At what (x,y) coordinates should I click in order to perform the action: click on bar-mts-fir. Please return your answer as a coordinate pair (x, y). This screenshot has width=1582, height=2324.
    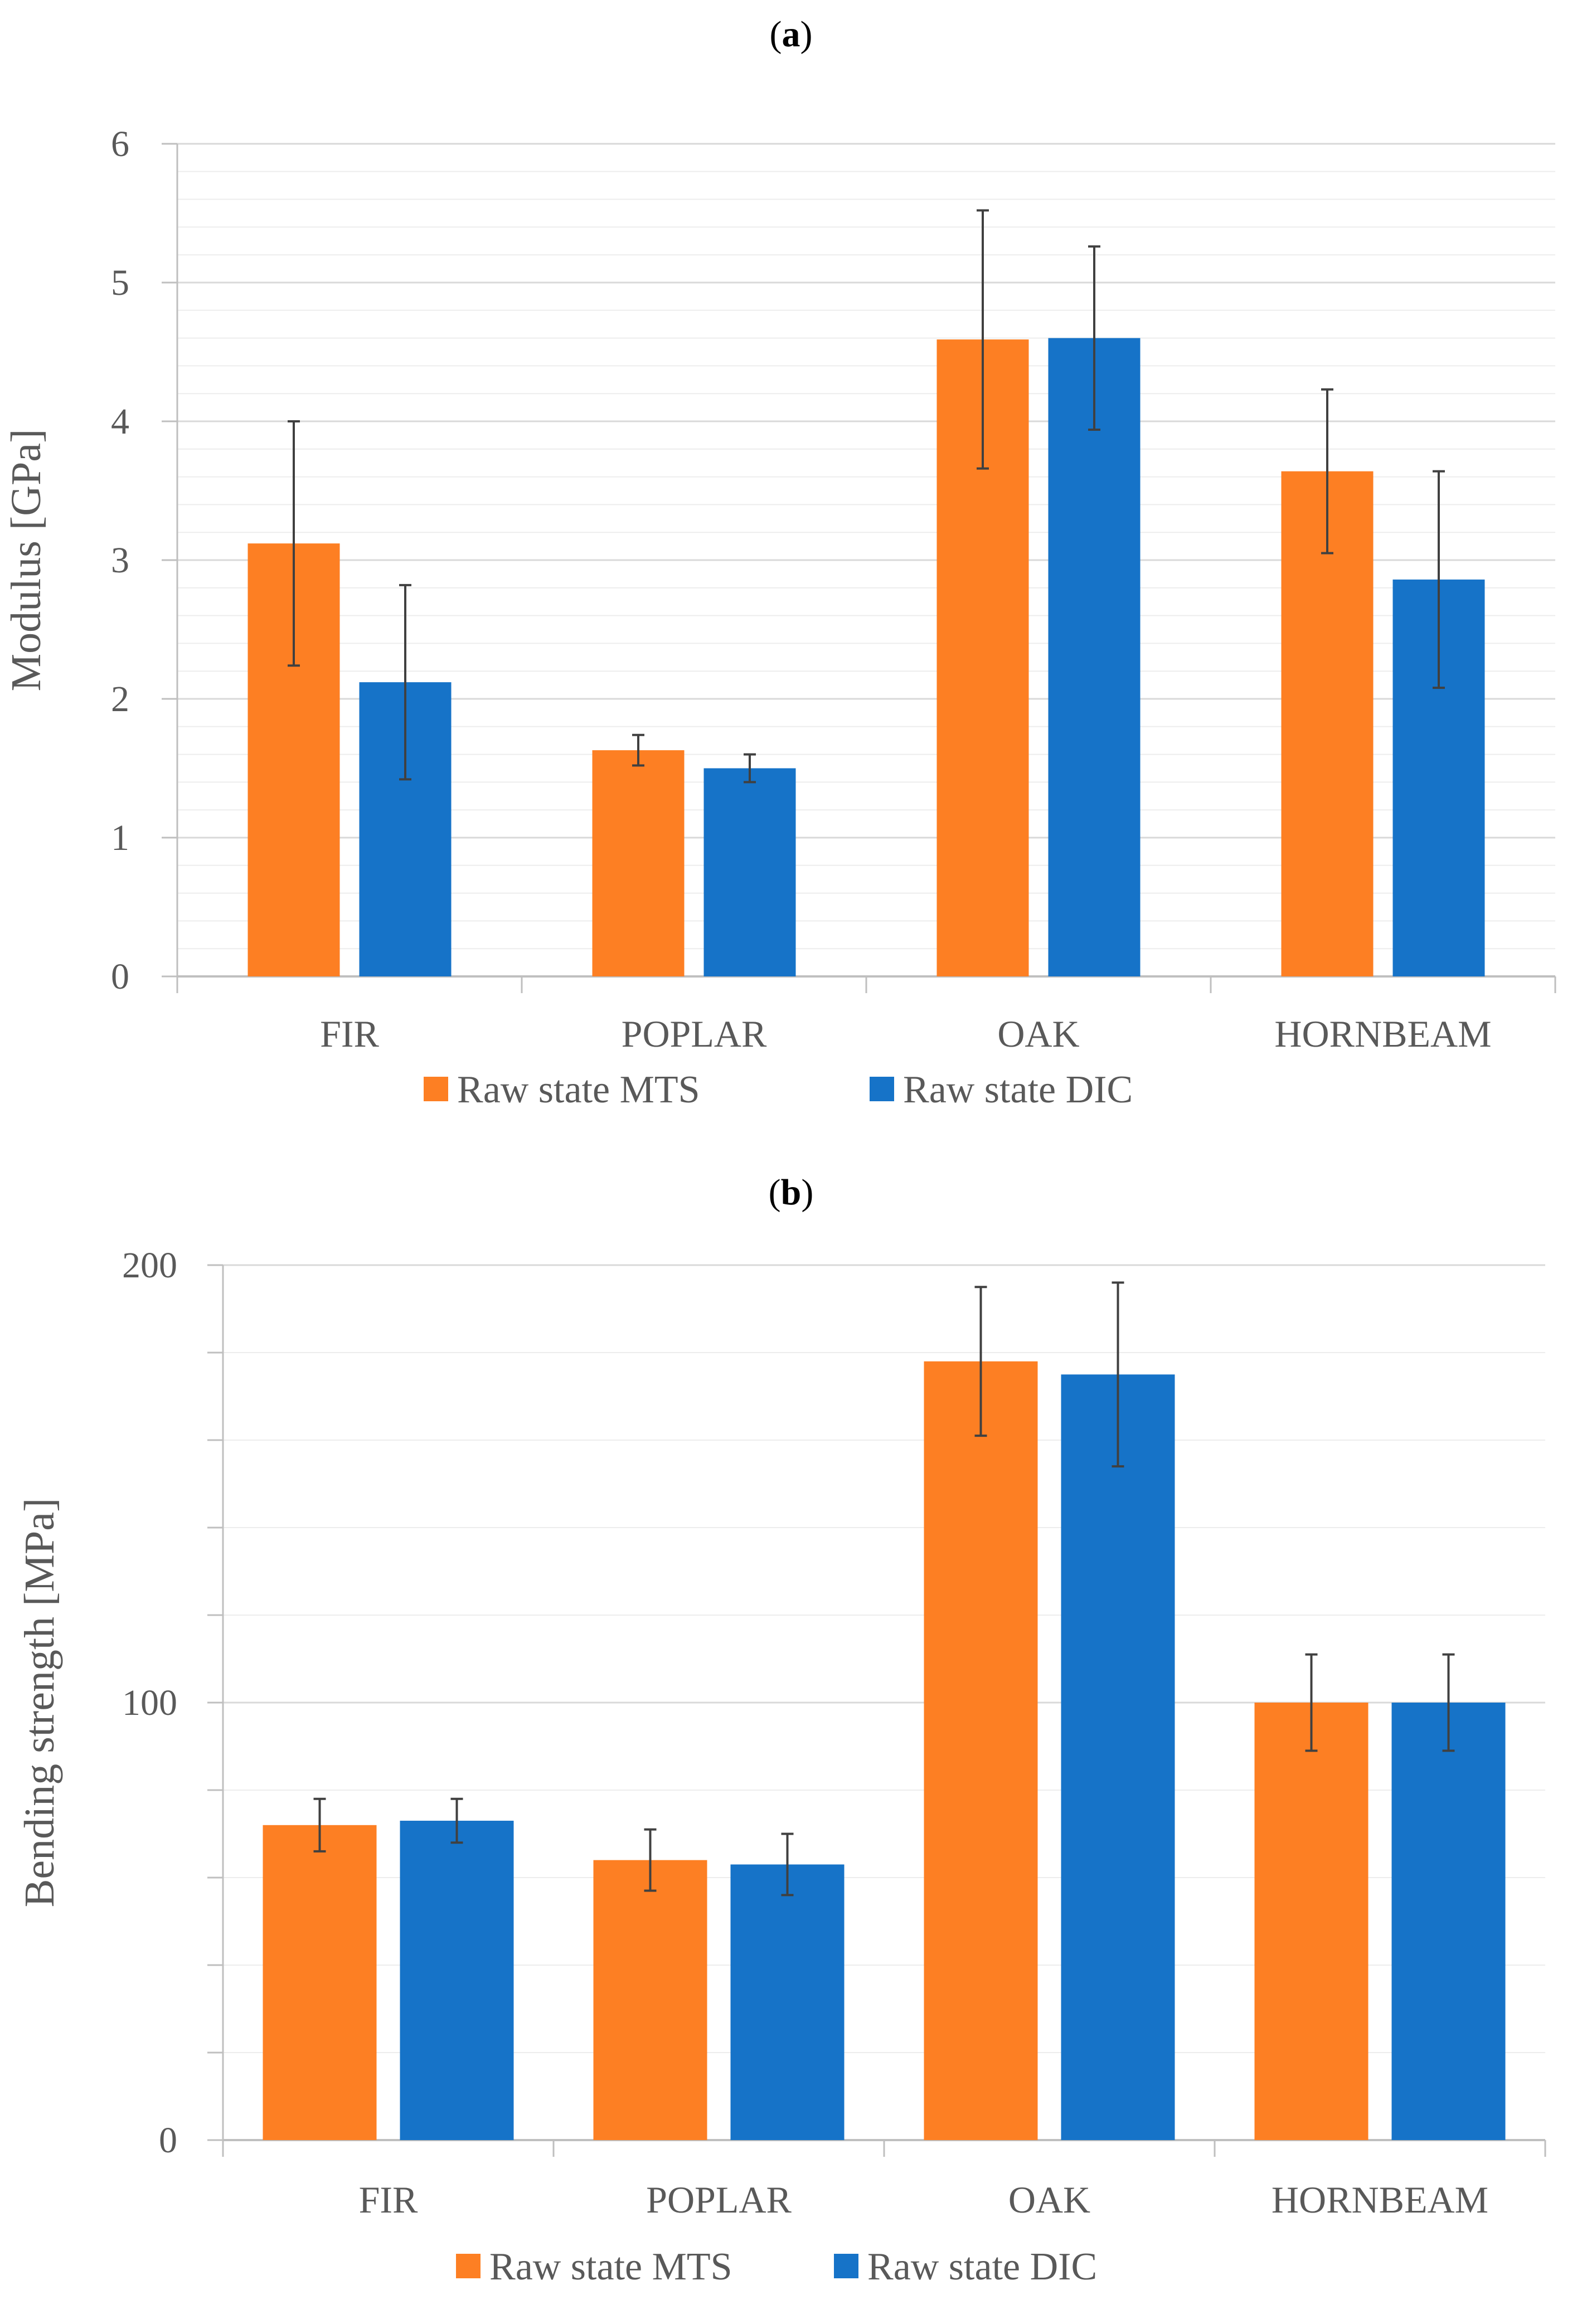
    Looking at the image, I should click on (320, 1982).